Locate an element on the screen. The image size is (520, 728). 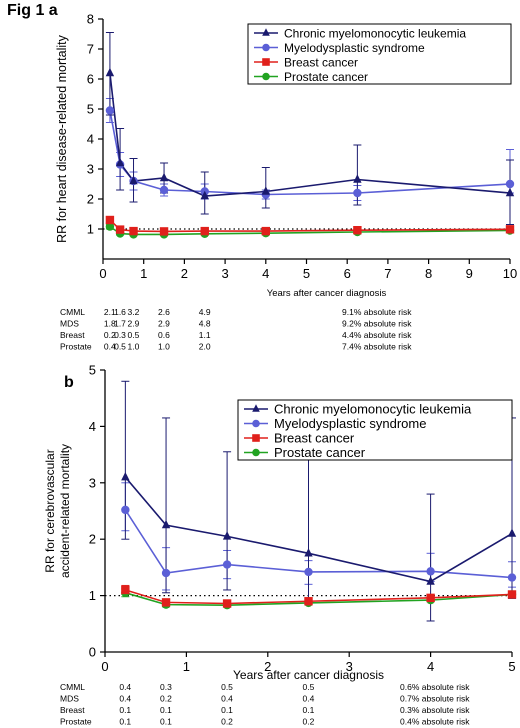
y-axis-title-line: RR for cerebrovascular is located at coordinates (50, 510).